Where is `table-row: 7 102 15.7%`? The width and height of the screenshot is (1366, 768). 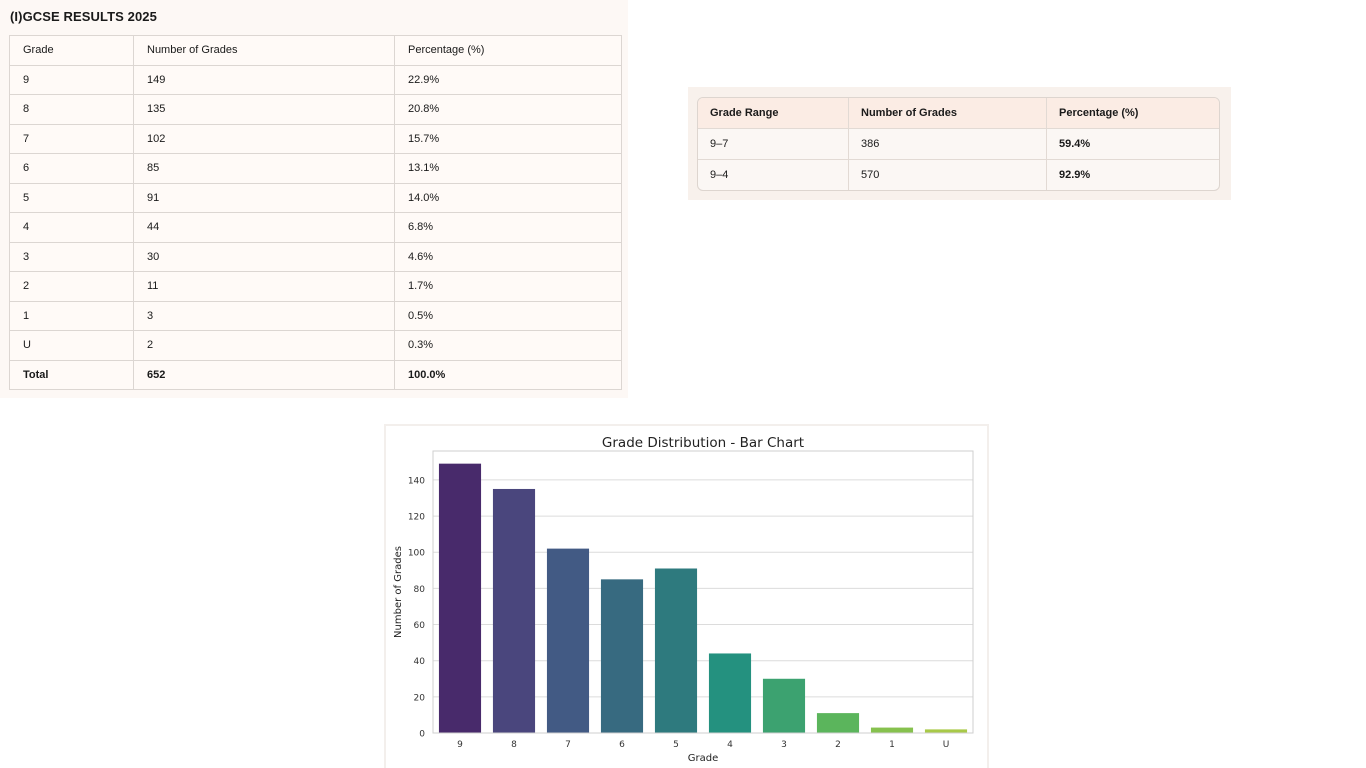
table-row: 7 102 15.7% is located at coordinates (315, 138).